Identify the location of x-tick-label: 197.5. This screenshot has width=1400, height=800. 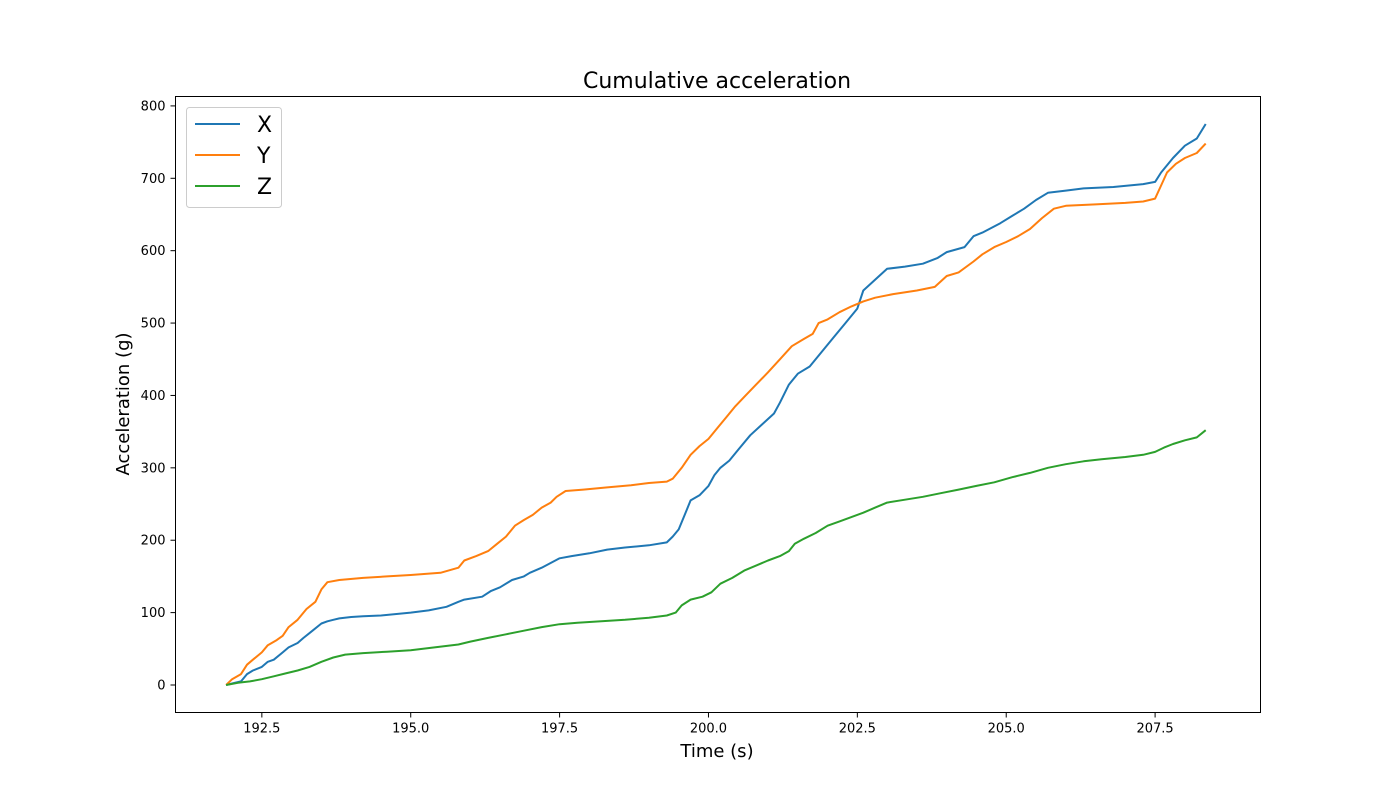
(559, 729).